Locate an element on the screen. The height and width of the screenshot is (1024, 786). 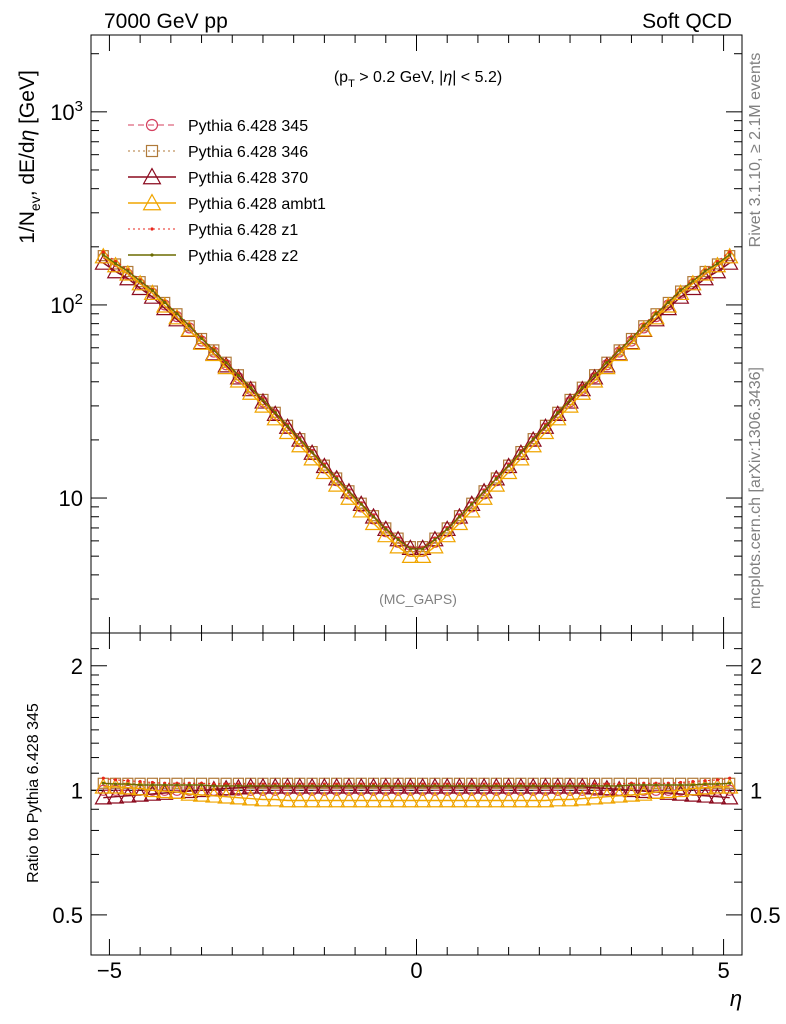
cut-annotation: (pT > 0.2 GeV, |η| < 5.2) is located at coordinates (418, 79).